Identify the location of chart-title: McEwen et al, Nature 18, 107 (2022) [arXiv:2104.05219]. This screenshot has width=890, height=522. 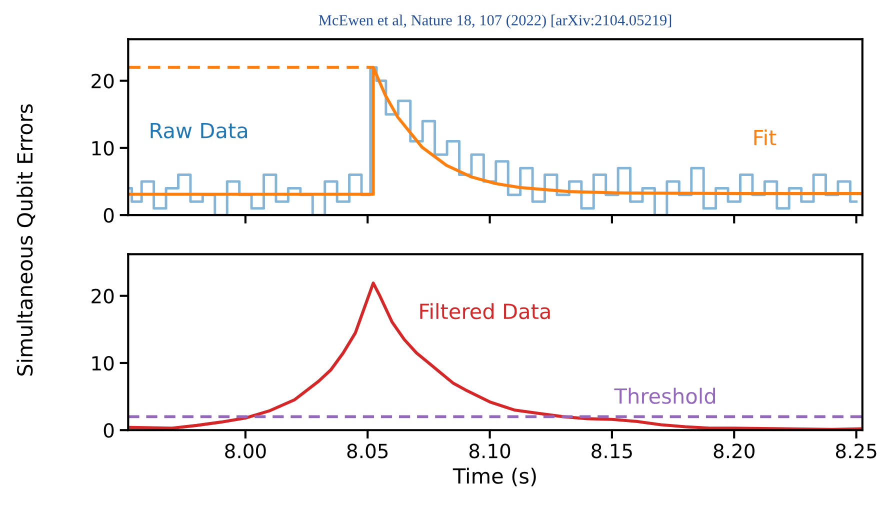
(495, 21).